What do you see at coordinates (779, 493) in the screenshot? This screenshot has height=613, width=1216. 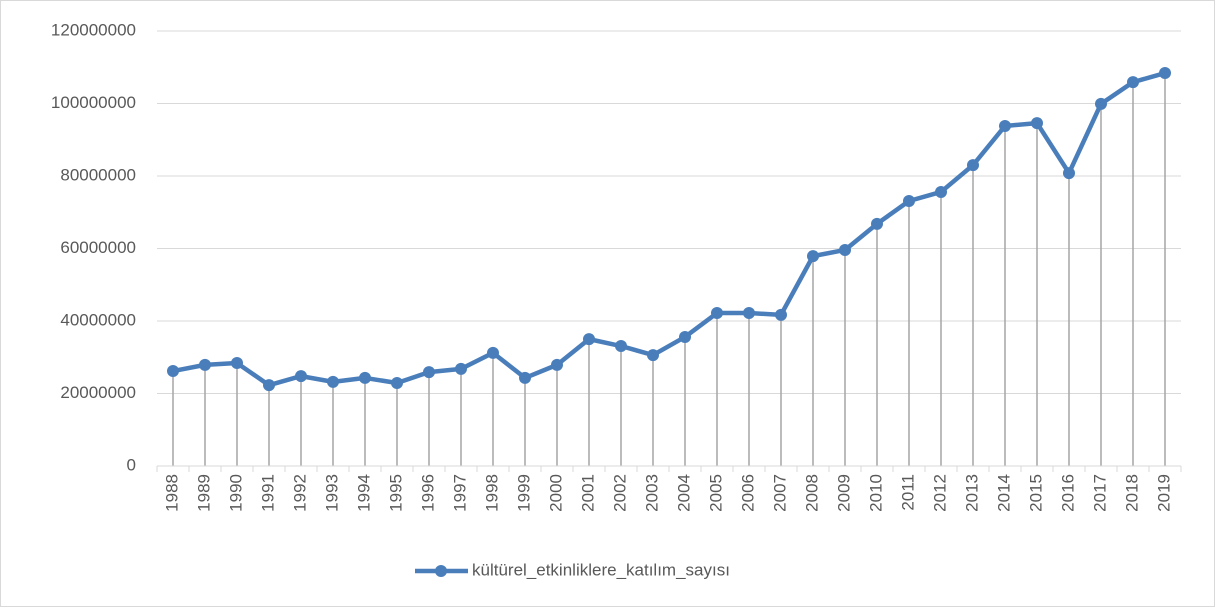 I see `x-tick-label: 2007` at bounding box center [779, 493].